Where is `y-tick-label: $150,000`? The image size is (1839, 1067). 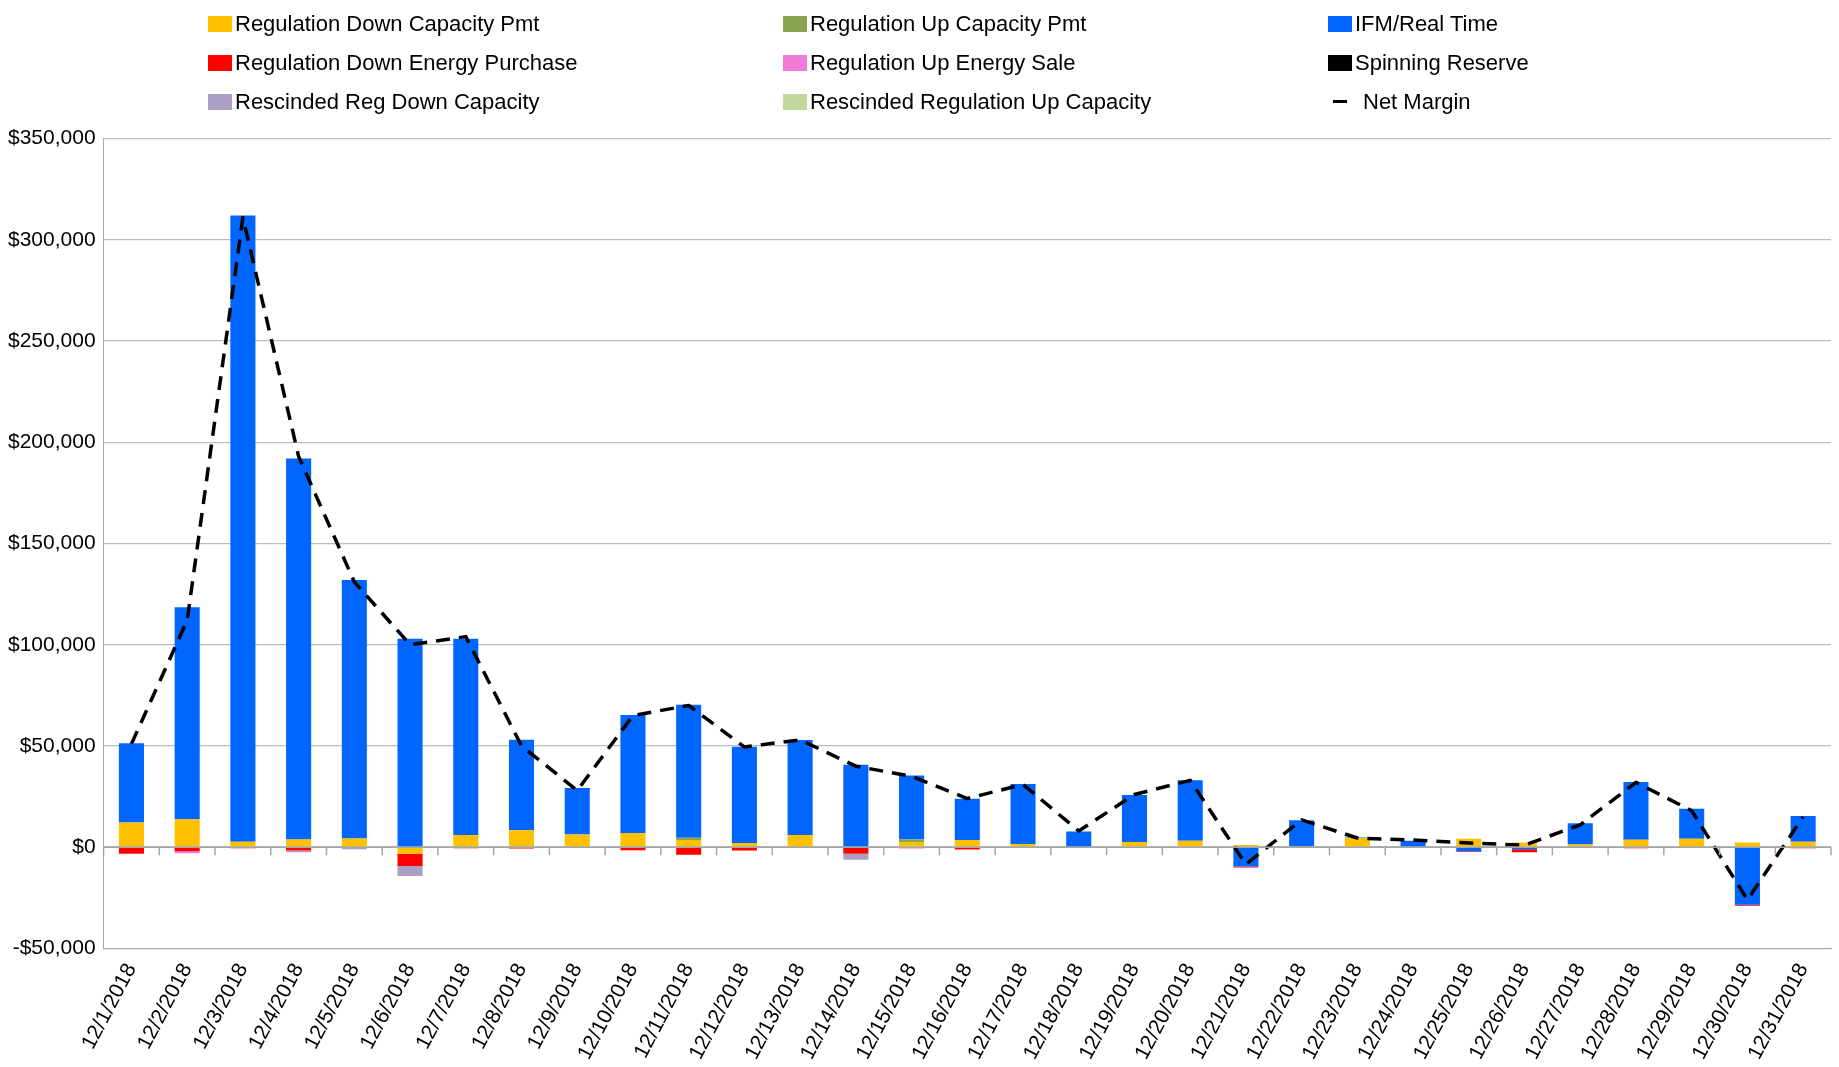 y-tick-label: $150,000 is located at coordinates (52, 542).